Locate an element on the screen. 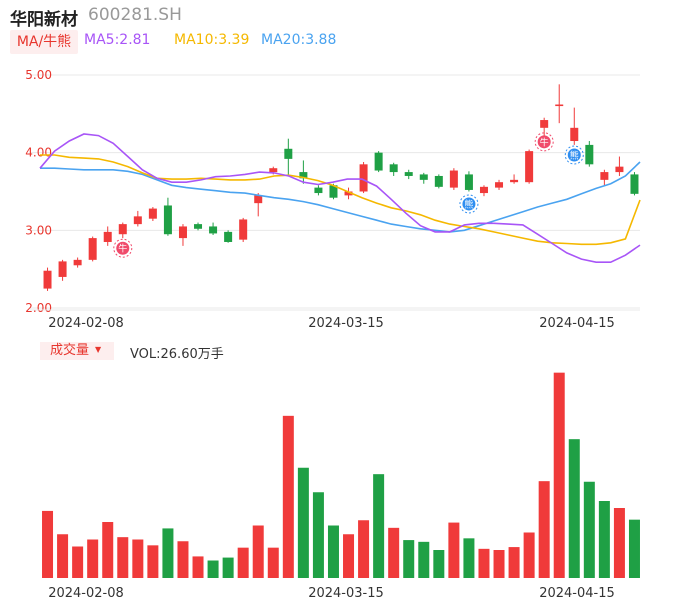 This screenshot has height=606, width=686. volume-x-tick-label: 2024-04-15 is located at coordinates (577, 593).